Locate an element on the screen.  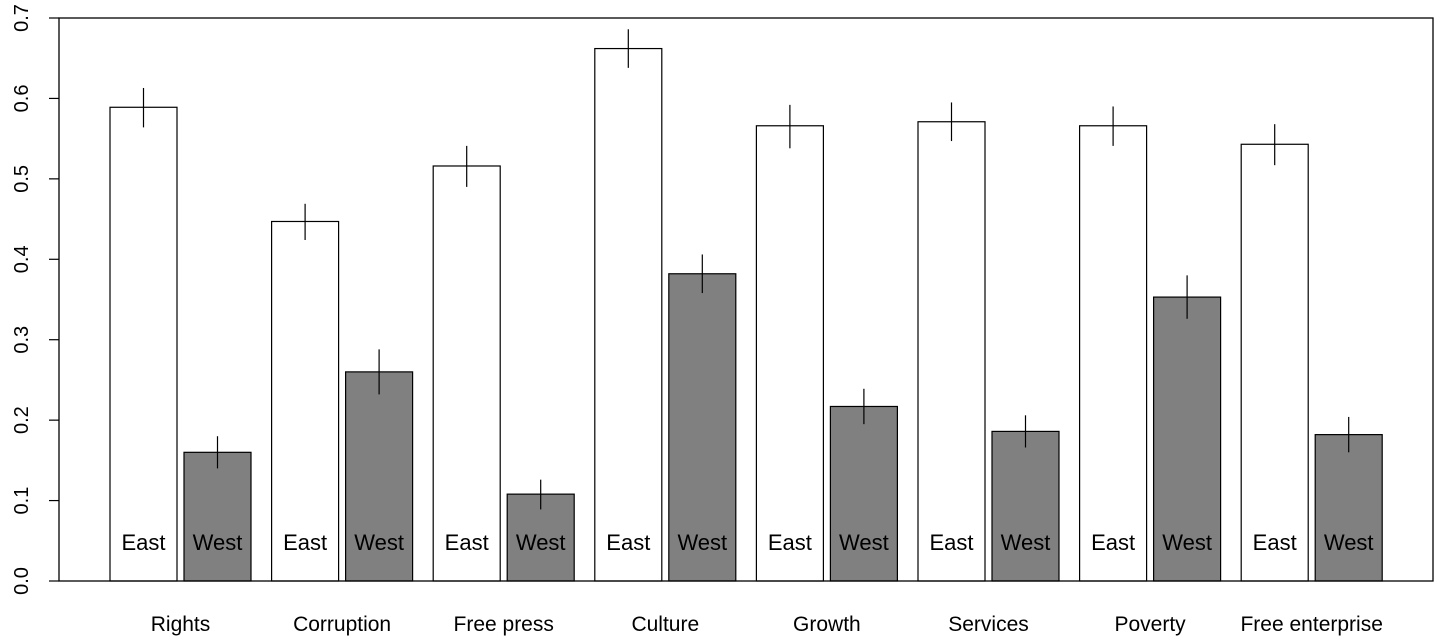
y-tick-label: 0.3 is located at coordinates (22, 340).